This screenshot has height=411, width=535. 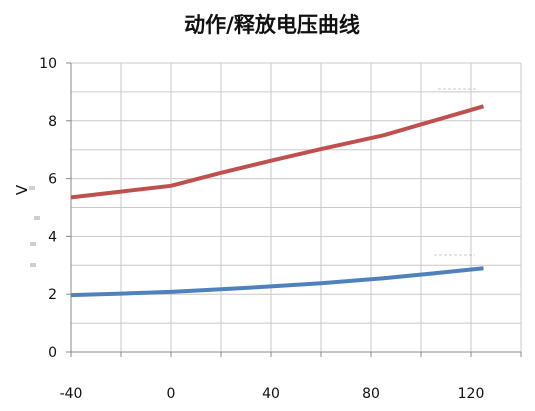 What do you see at coordinates (52, 122) in the screenshot?
I see `y-tick-label: 8` at bounding box center [52, 122].